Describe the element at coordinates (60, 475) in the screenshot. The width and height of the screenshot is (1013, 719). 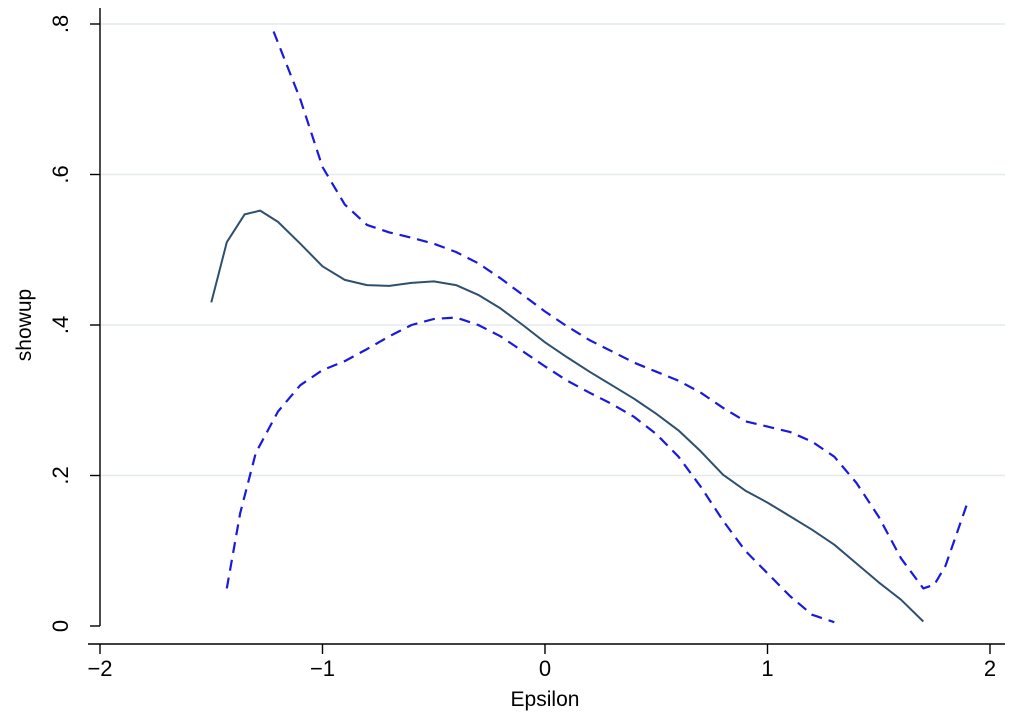
I see `y-tick-label-1: .2` at that location.